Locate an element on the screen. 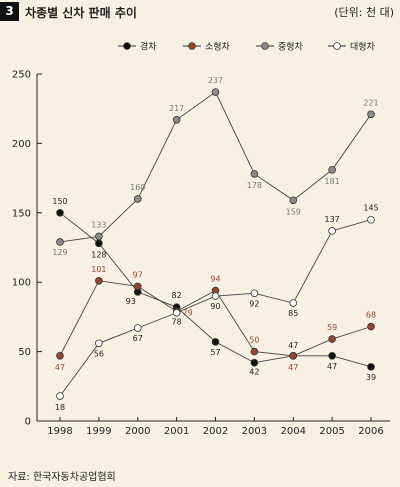 The height and width of the screenshot is (487, 400). data-label: 128 is located at coordinates (98, 254).